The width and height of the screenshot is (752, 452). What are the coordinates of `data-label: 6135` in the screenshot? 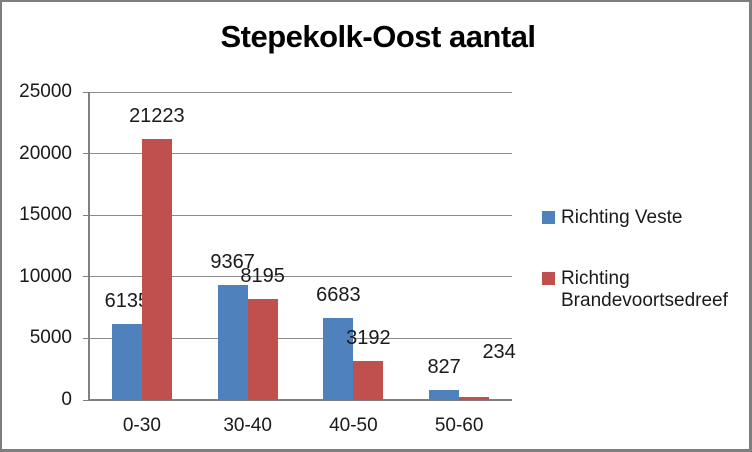 It's located at (127, 301).